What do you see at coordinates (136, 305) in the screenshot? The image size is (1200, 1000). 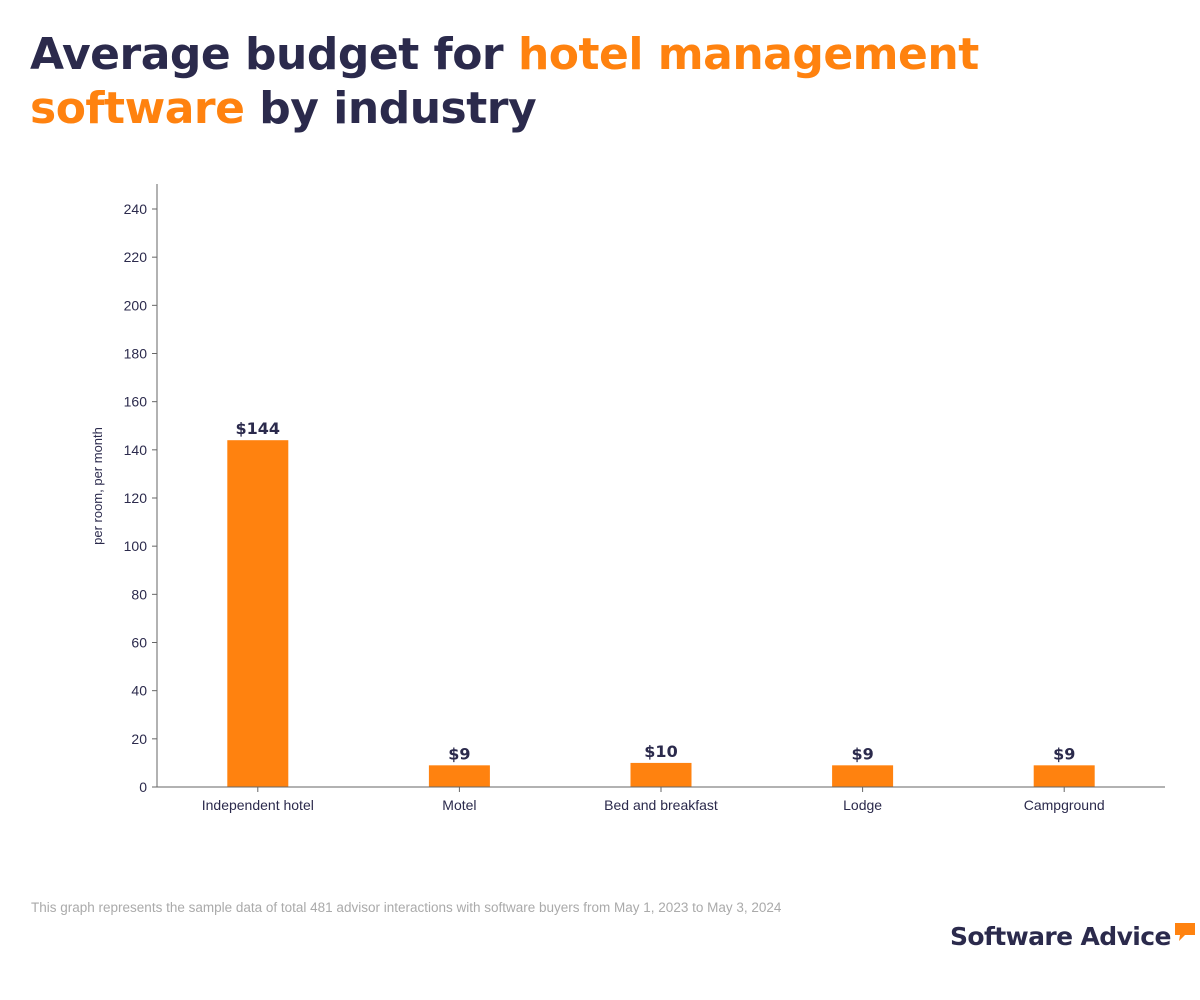 I see `y-tick-label: 200` at bounding box center [136, 305].